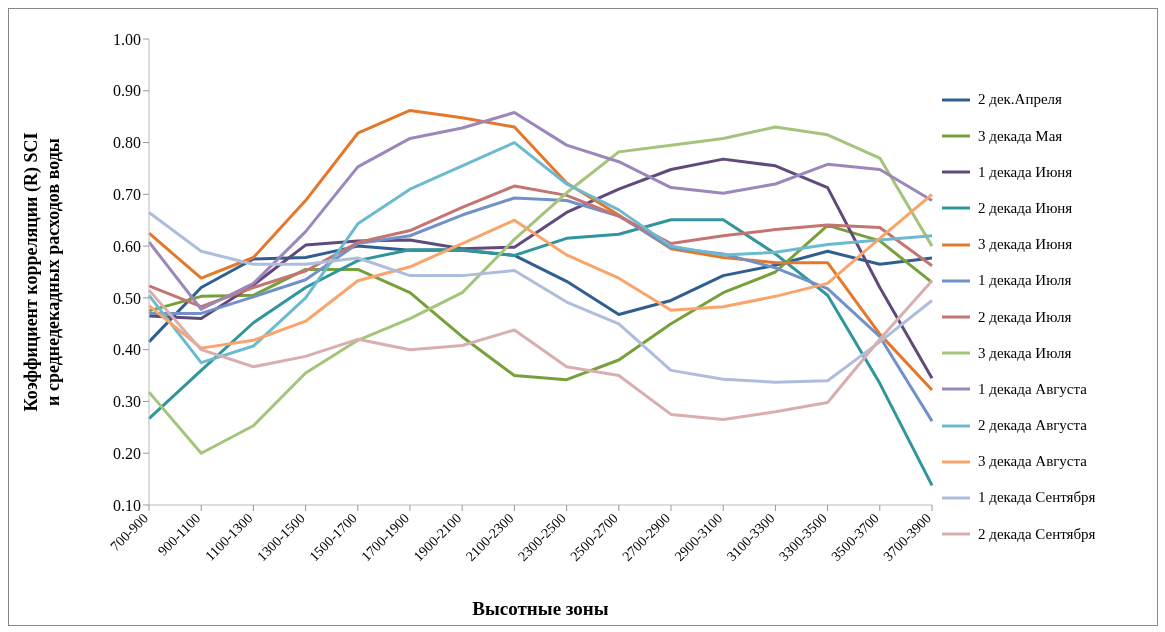  Describe the element at coordinates (127, 350) in the screenshot. I see `y-tick-label: 0.40` at that location.